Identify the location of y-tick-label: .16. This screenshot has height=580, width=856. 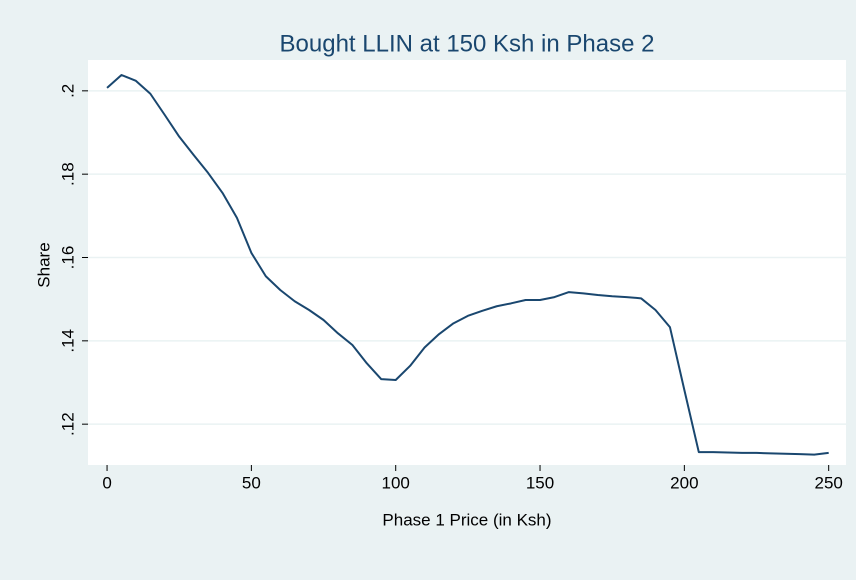
(67, 258).